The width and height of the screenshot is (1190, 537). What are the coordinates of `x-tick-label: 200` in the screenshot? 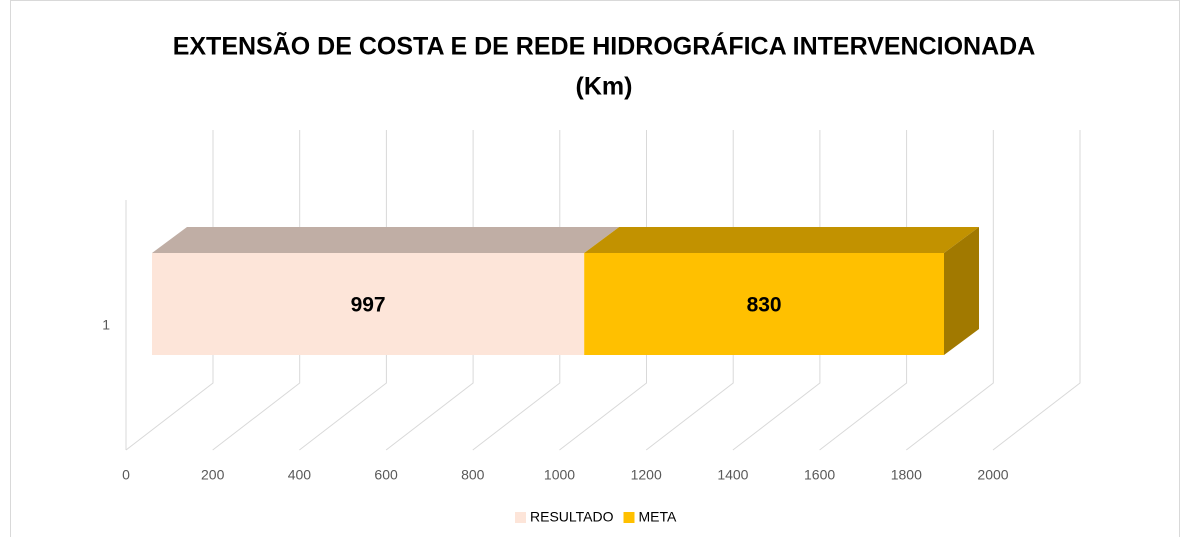 It's located at (213, 475).